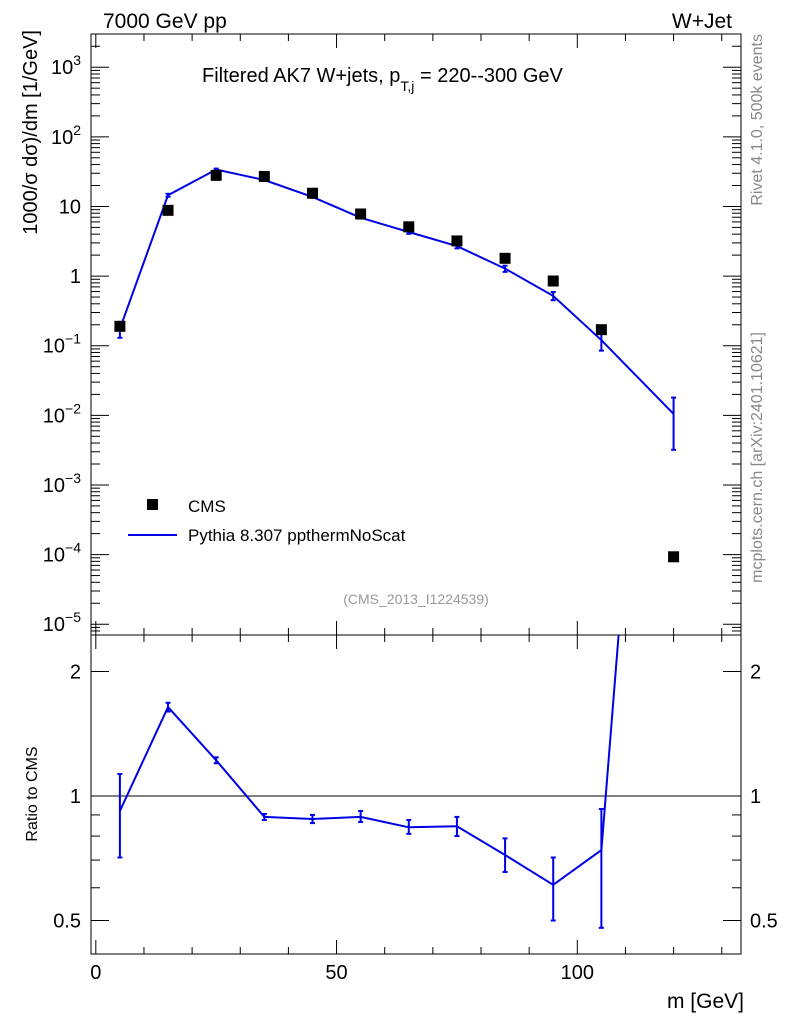 The image size is (786, 1024). Describe the element at coordinates (31, 132) in the screenshot. I see `main-y-axis-label: 1000/σ dσ)/dm [1/GeV]` at that location.